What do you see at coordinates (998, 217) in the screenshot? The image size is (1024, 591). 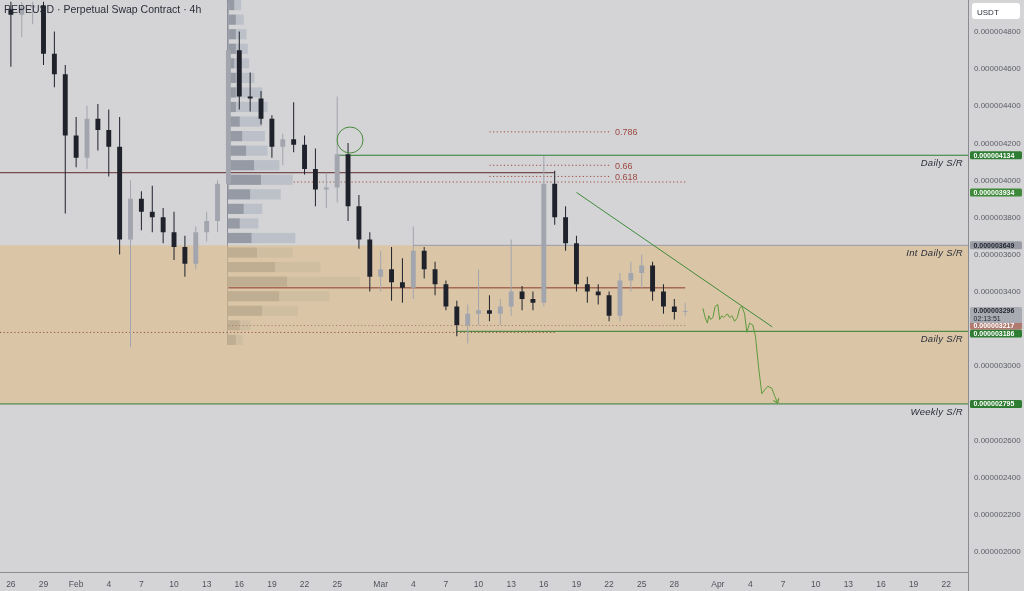 I see `y-tick-label: 0.000003800` at bounding box center [998, 217].